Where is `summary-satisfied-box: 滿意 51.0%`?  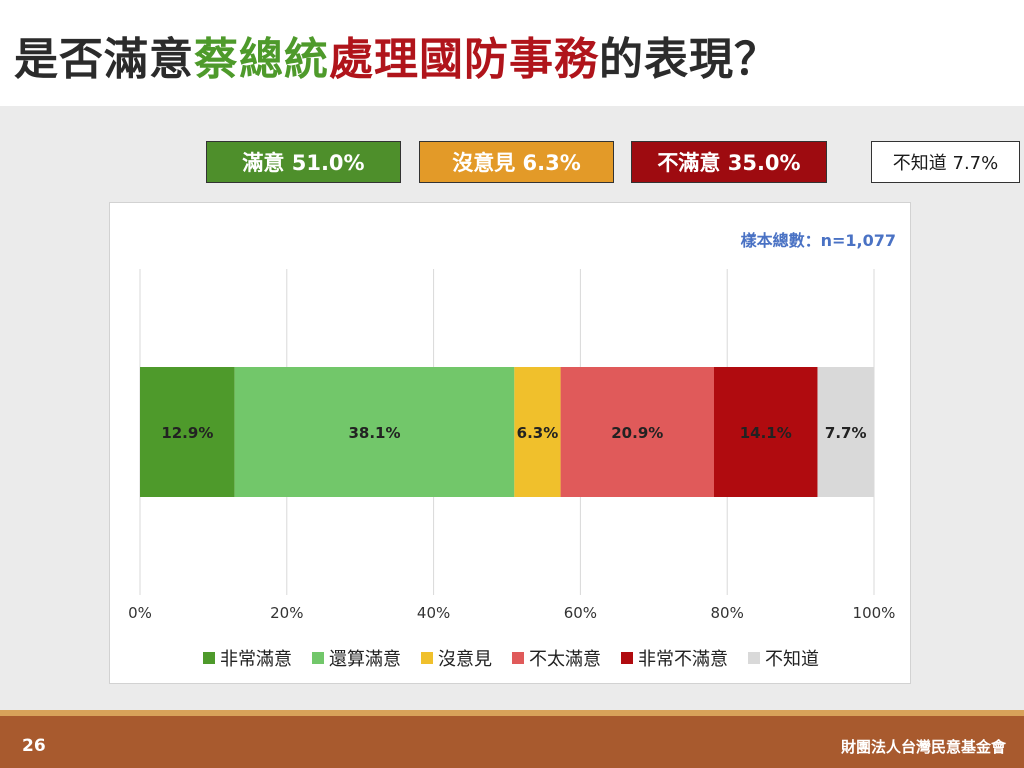 summary-satisfied-box: 滿意 51.0% is located at coordinates (303, 162).